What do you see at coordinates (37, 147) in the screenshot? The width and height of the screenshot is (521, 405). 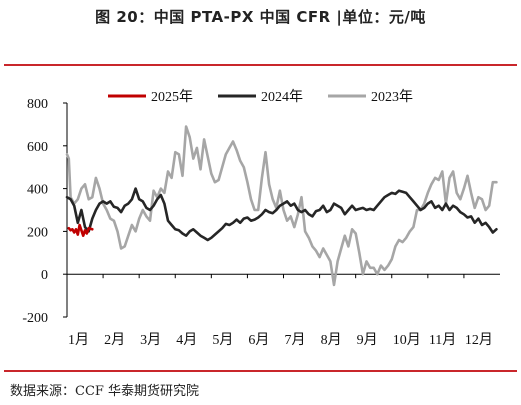 I see `y-tick-label: 600` at bounding box center [37, 147].